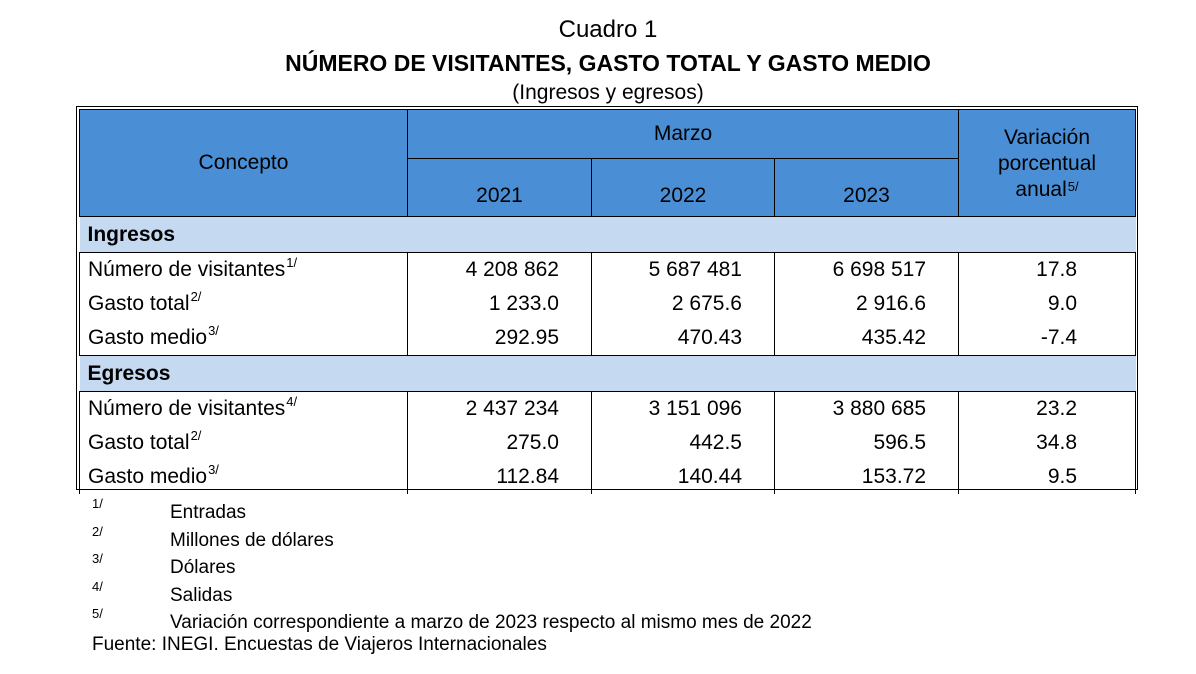  I want to click on footnote-mark: 1/, so click(97, 503).